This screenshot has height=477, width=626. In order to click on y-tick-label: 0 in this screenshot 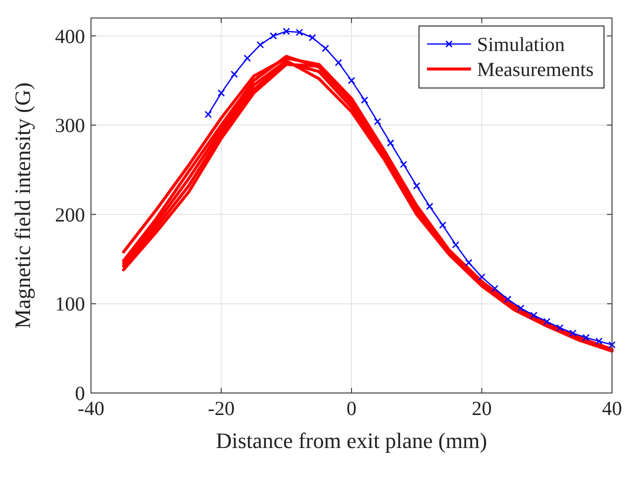, I will do `click(80, 394)`.